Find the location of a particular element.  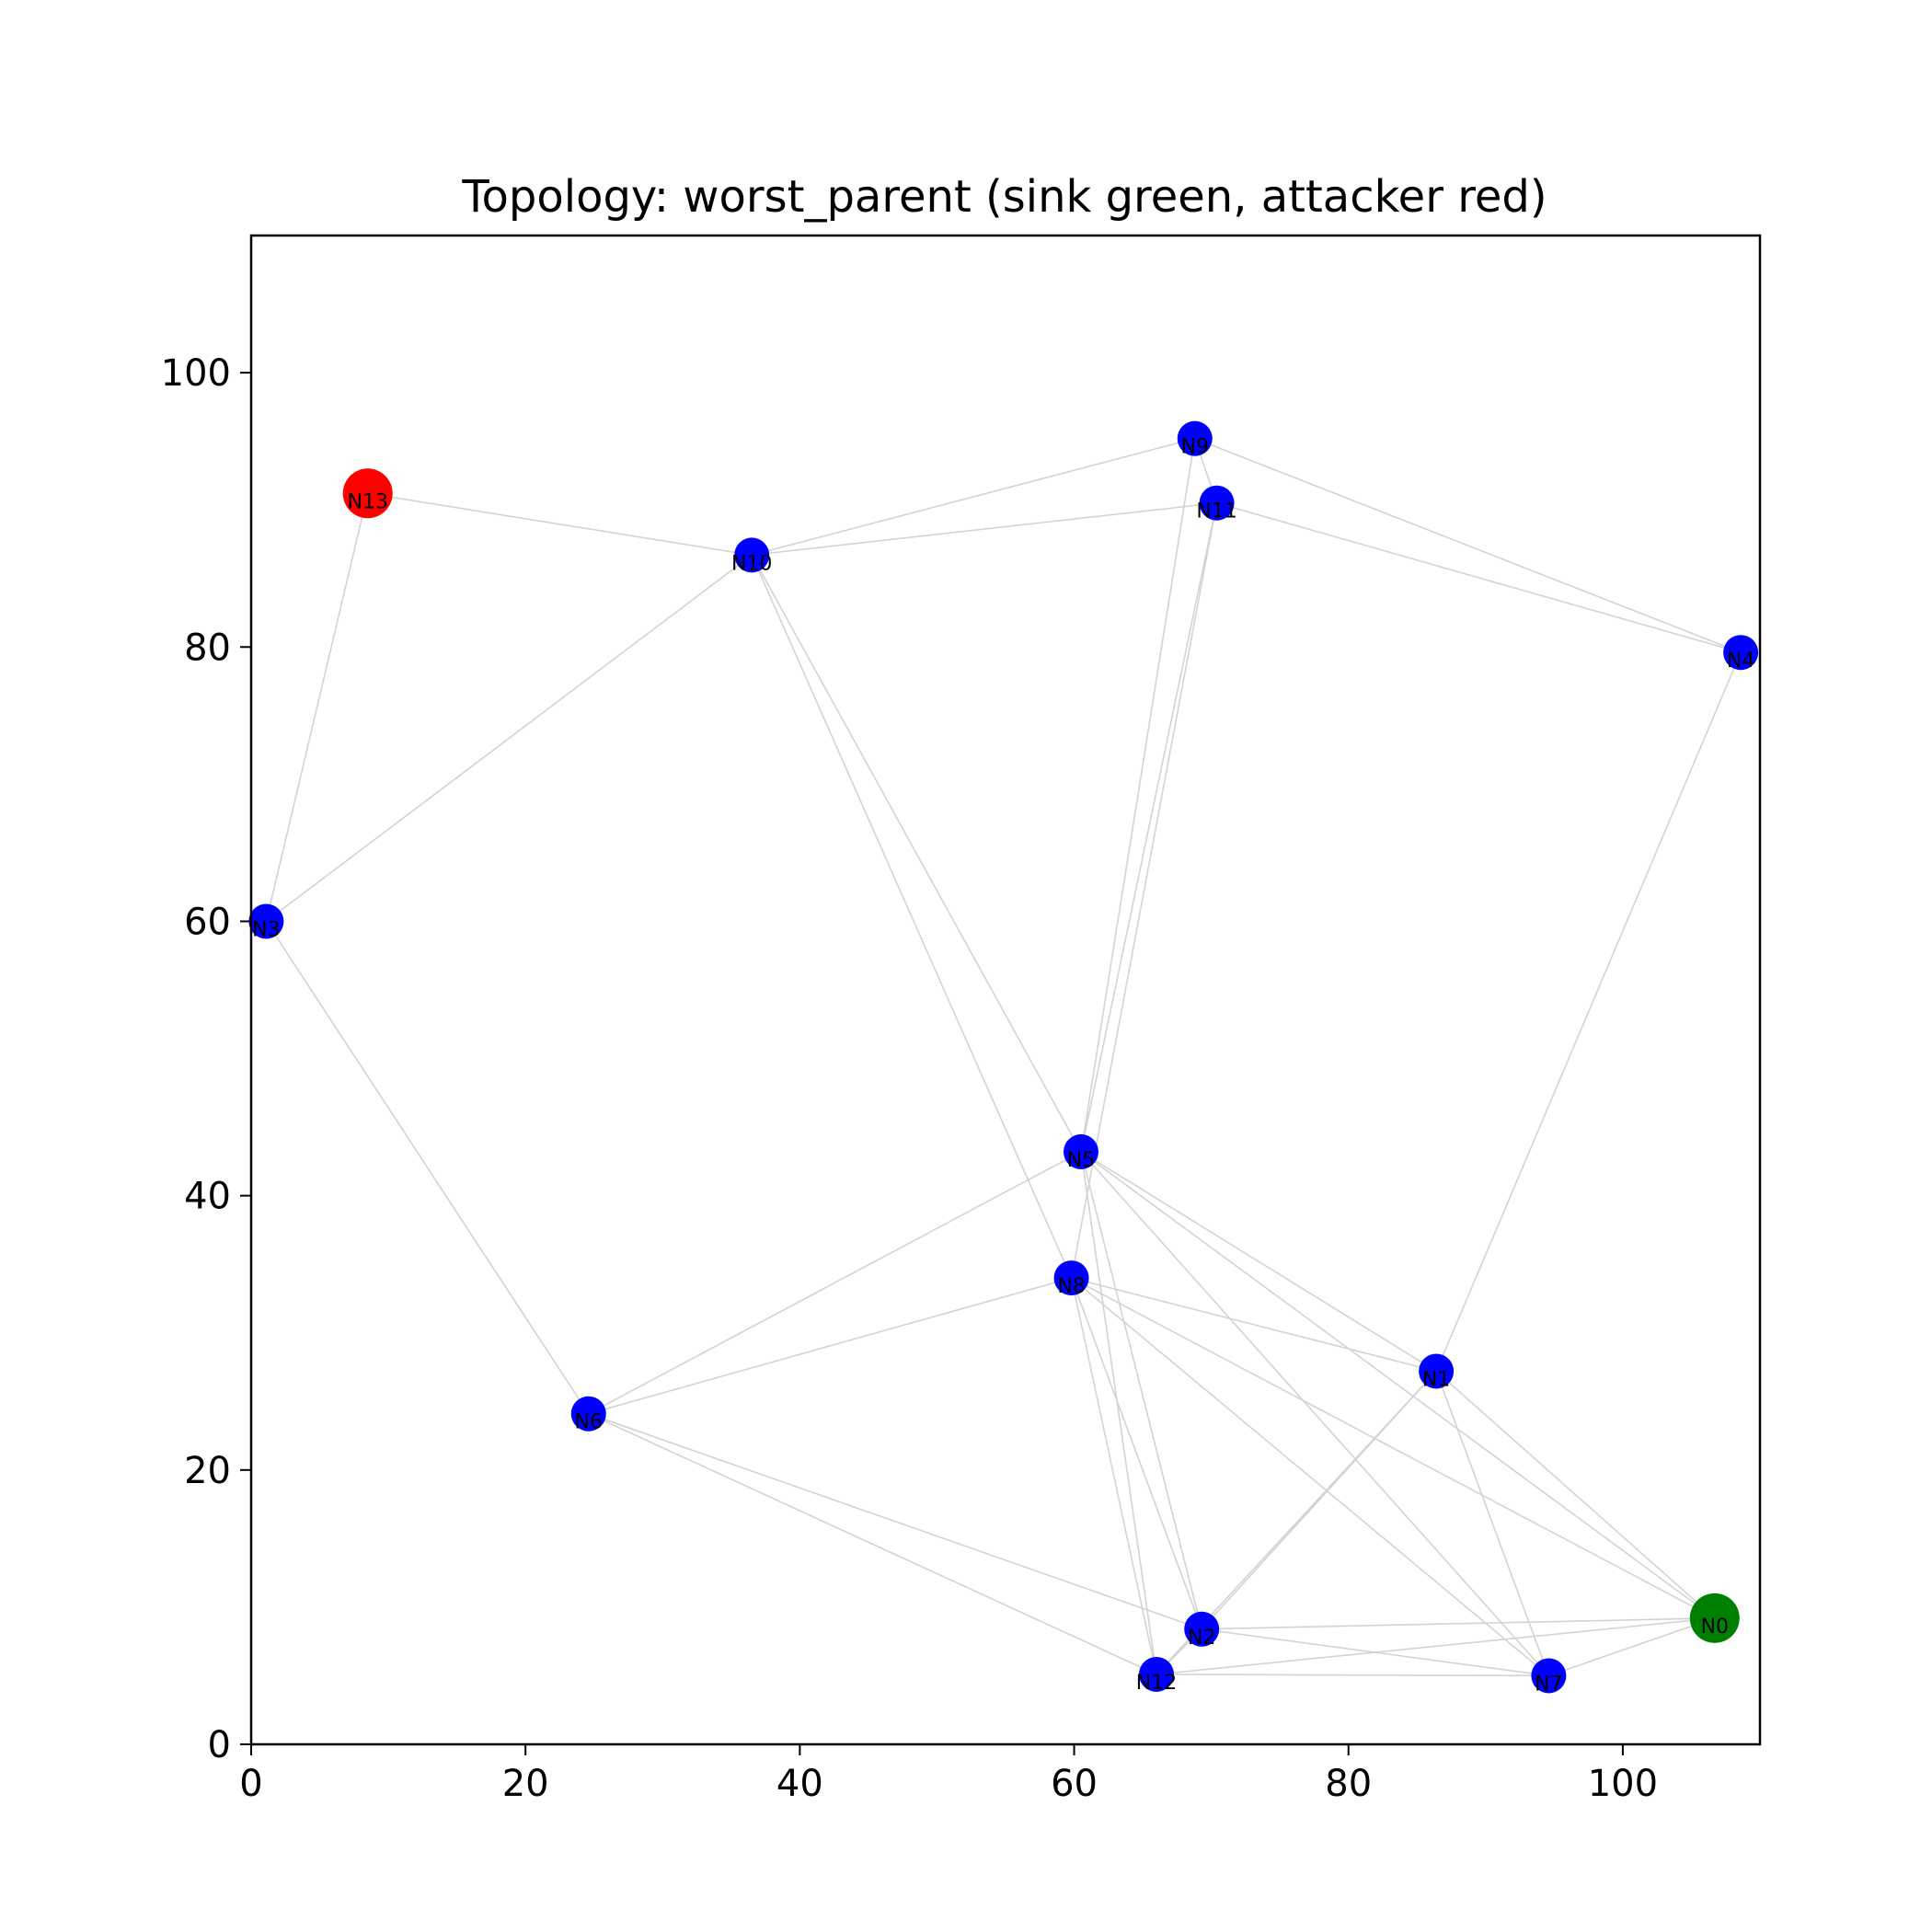

node-n13 is located at coordinates (367, 493).